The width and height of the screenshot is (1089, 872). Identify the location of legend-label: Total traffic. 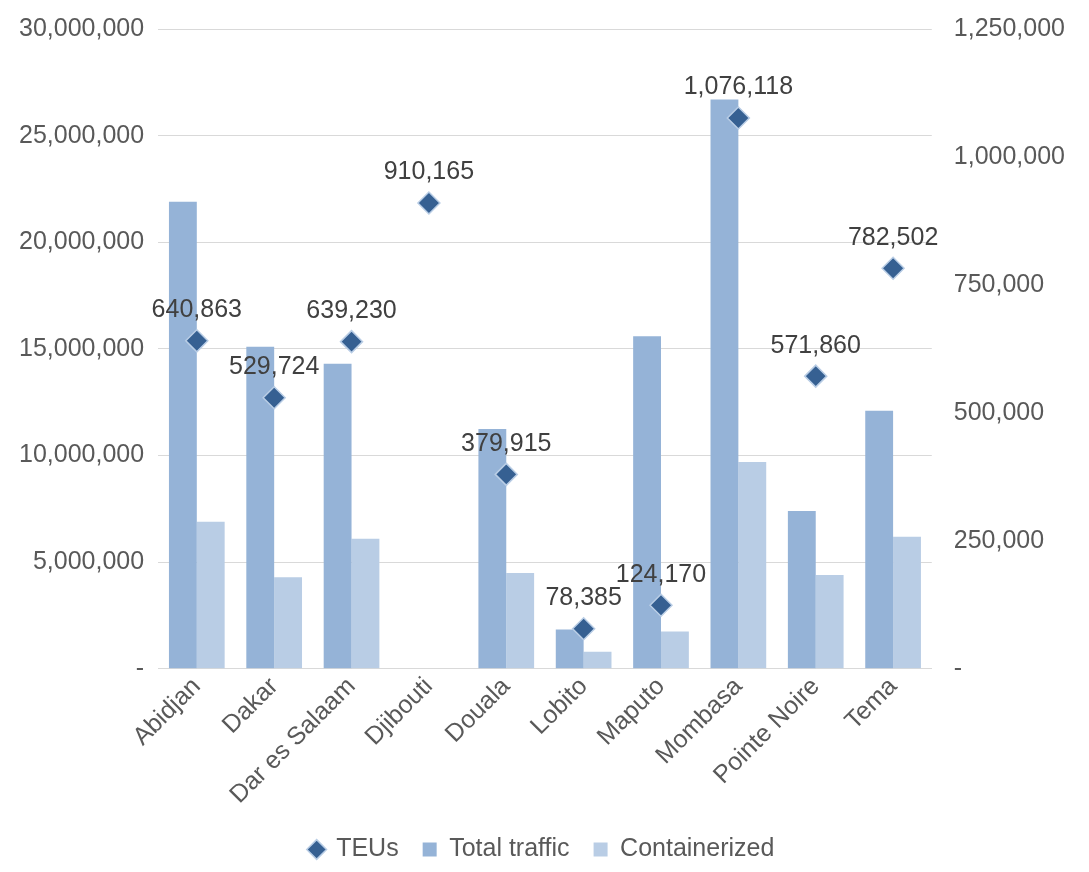
(509, 847).